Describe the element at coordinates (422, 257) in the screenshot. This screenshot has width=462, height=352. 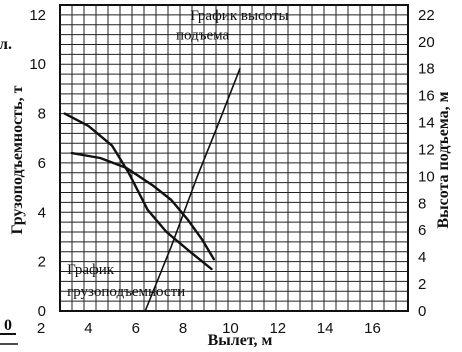
I see `y-tick-label-right: 4` at that location.